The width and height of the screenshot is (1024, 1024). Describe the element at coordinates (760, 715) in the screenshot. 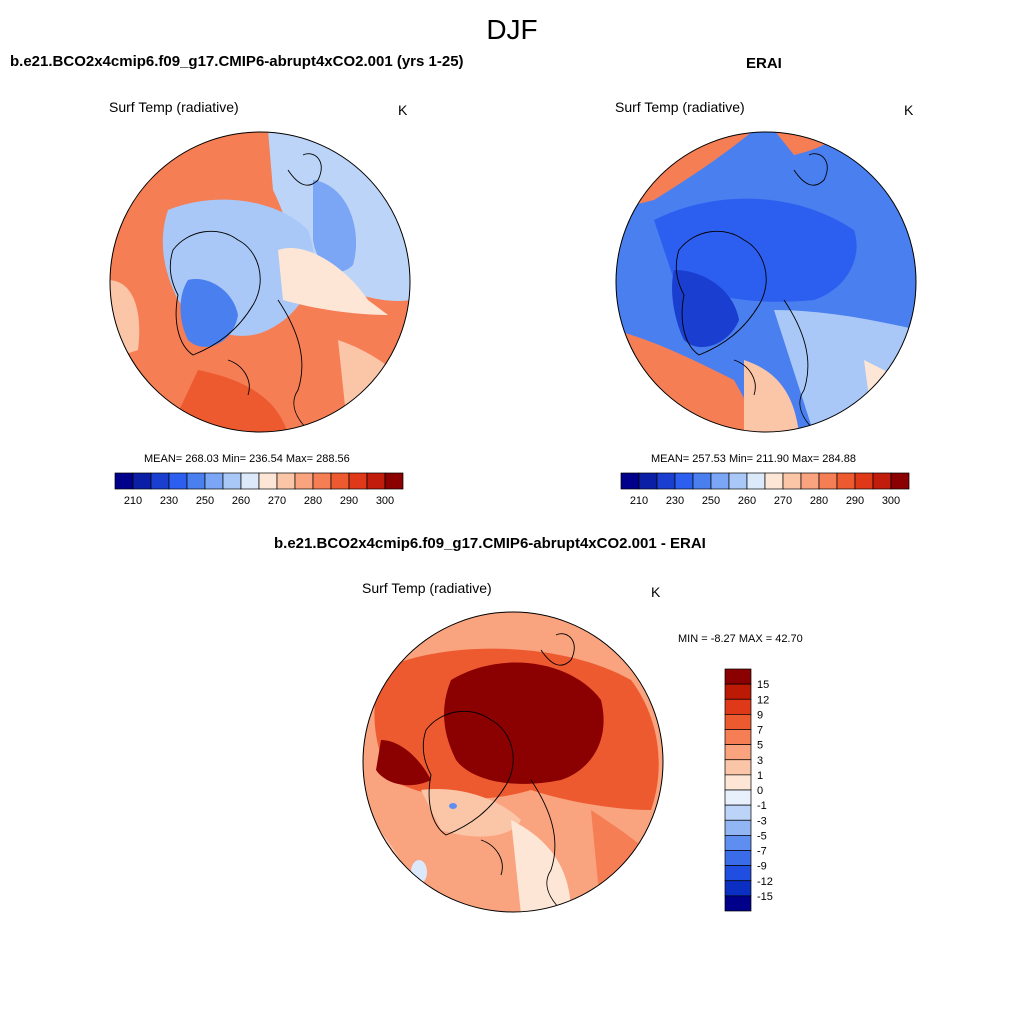

I see `panel3-colorbar-tick-label: 9` at that location.